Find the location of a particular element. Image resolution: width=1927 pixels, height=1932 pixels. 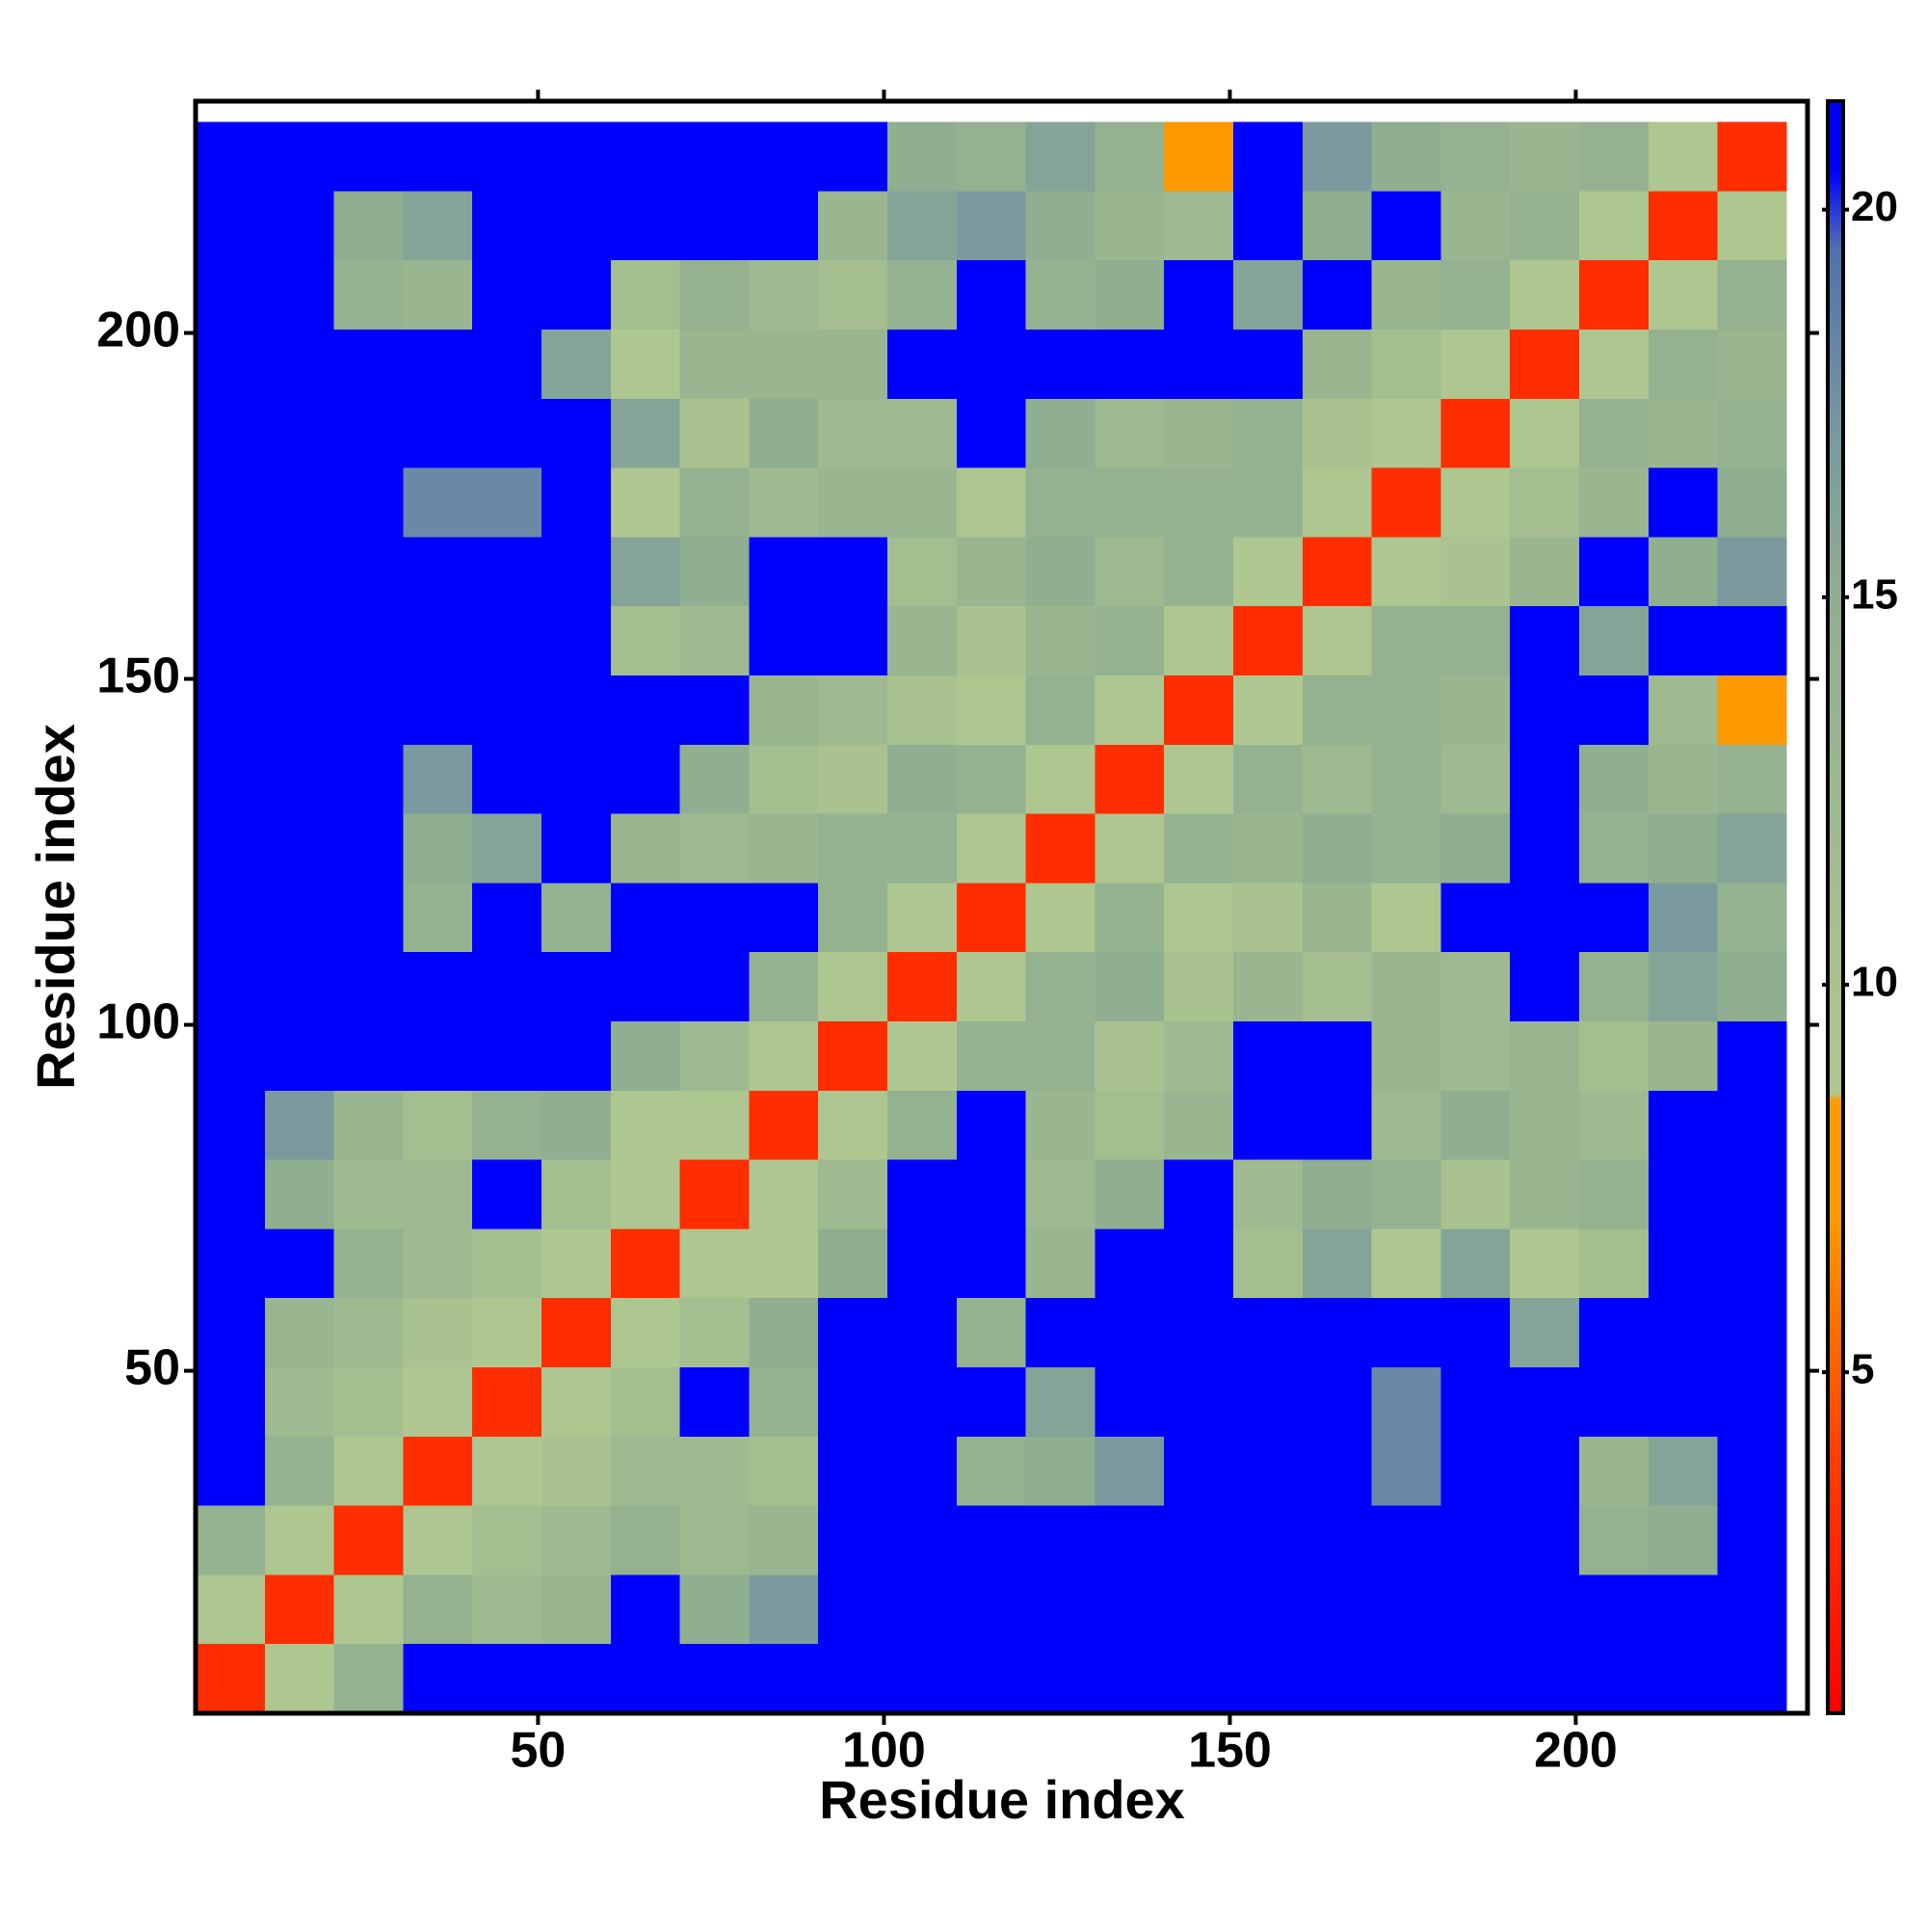

y-tick-label: 50 is located at coordinates (152, 1367).